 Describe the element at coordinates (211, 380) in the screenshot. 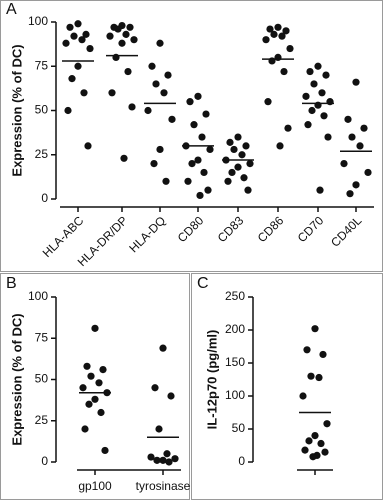

I see `y-axis-title: IL-12p70 (pg/ml)` at that location.